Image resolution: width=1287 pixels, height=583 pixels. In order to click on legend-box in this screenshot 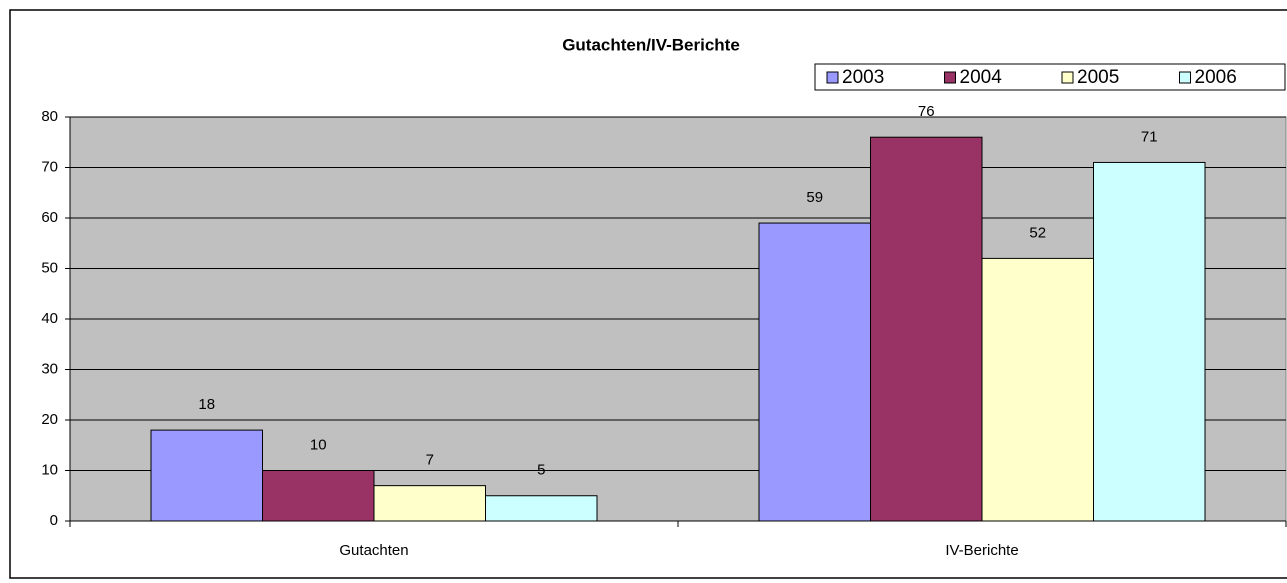, I will do `click(1050, 77)`.